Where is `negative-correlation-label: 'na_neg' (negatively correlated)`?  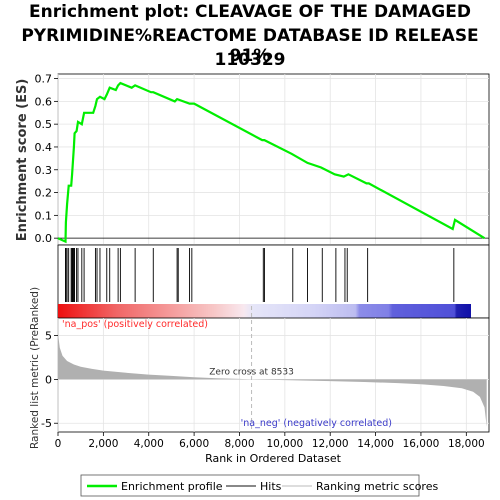 negative-correlation-label: 'na_neg' (negatively correlated) is located at coordinates (316, 423).